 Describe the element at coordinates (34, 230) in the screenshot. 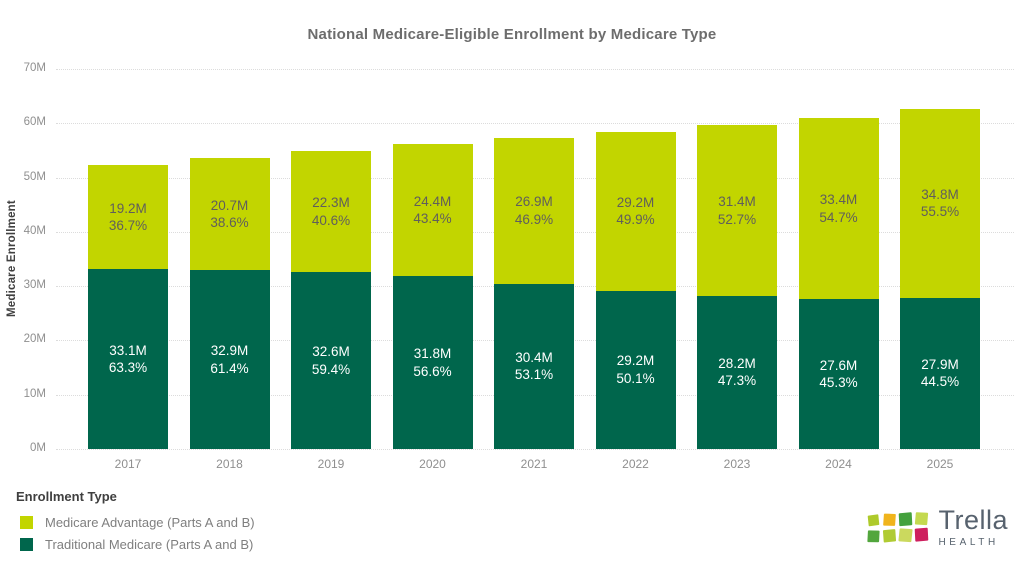

I see `y-tick-label: 40M` at that location.